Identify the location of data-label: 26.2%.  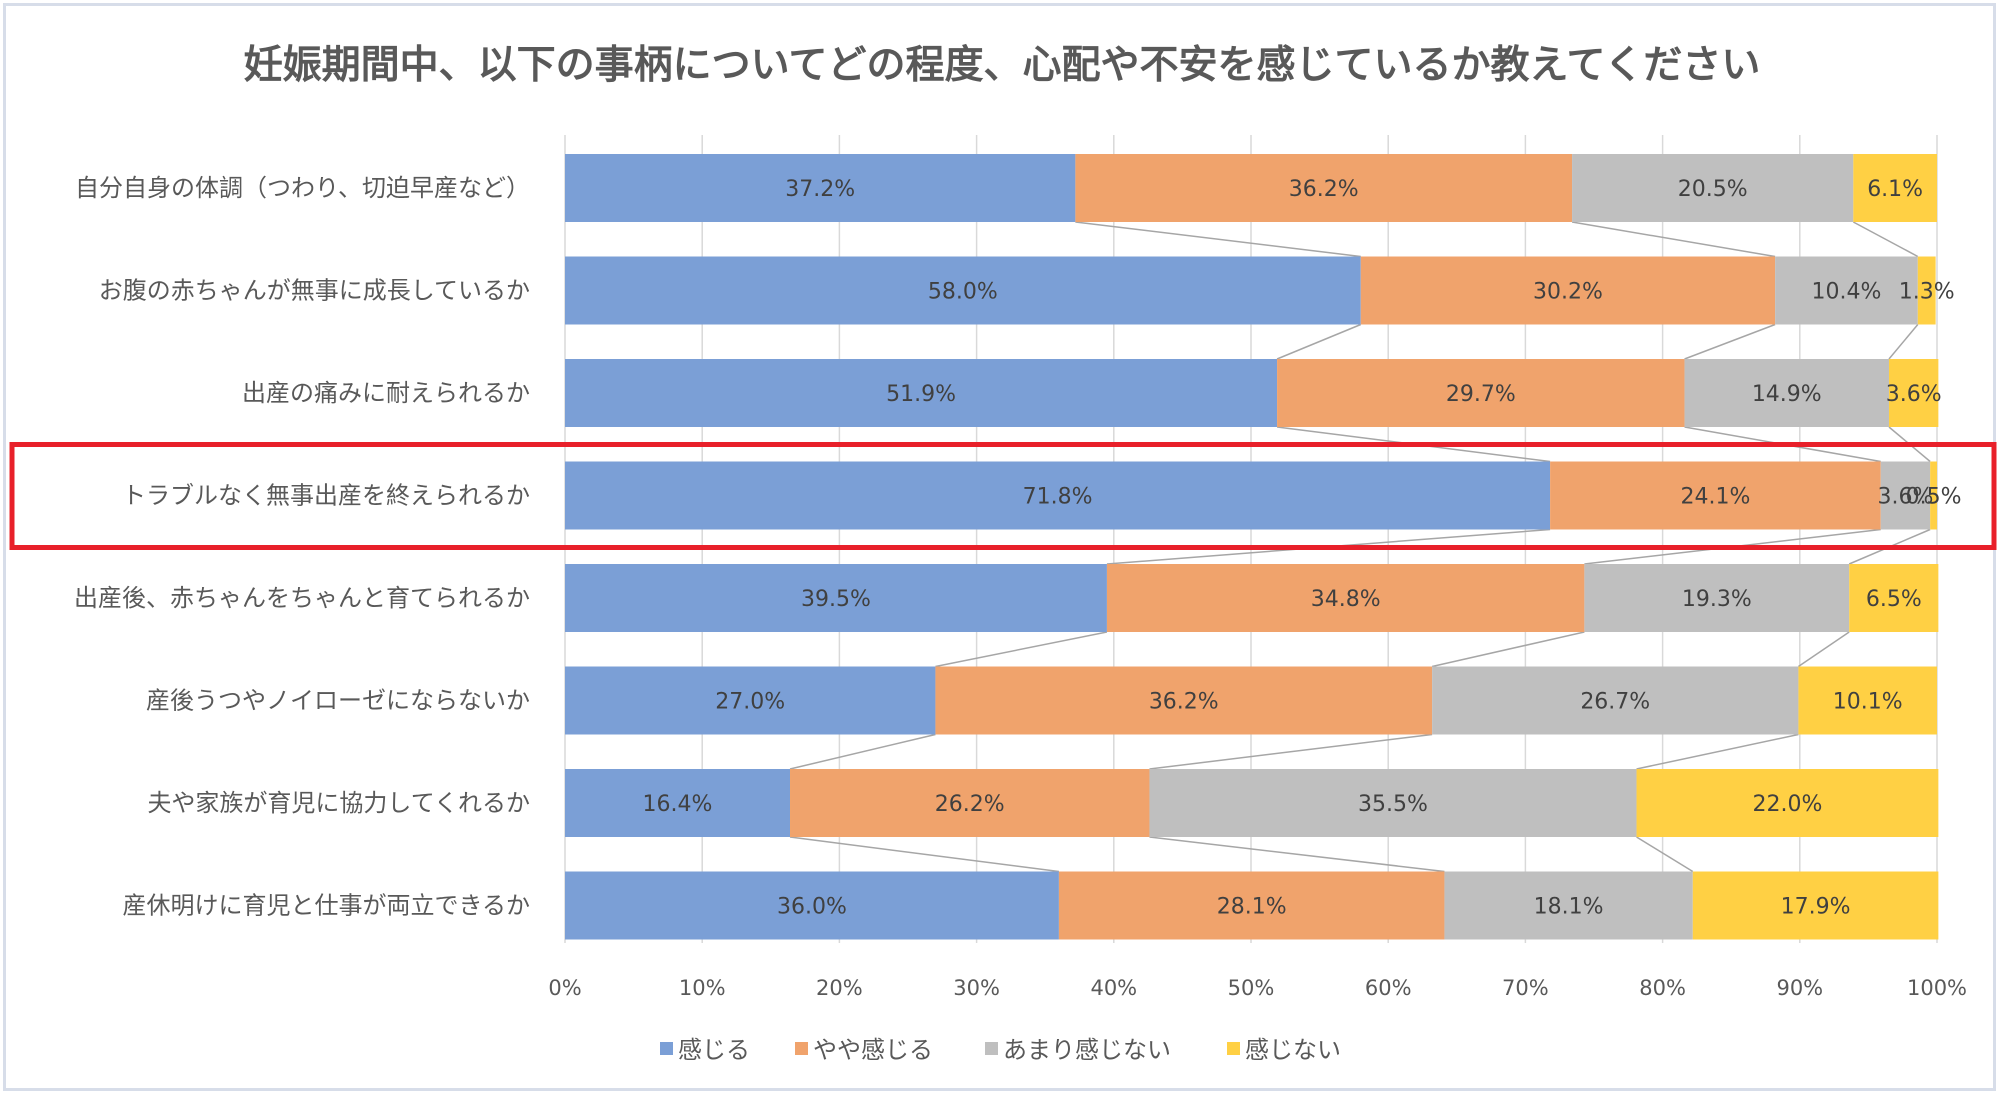
(970, 804).